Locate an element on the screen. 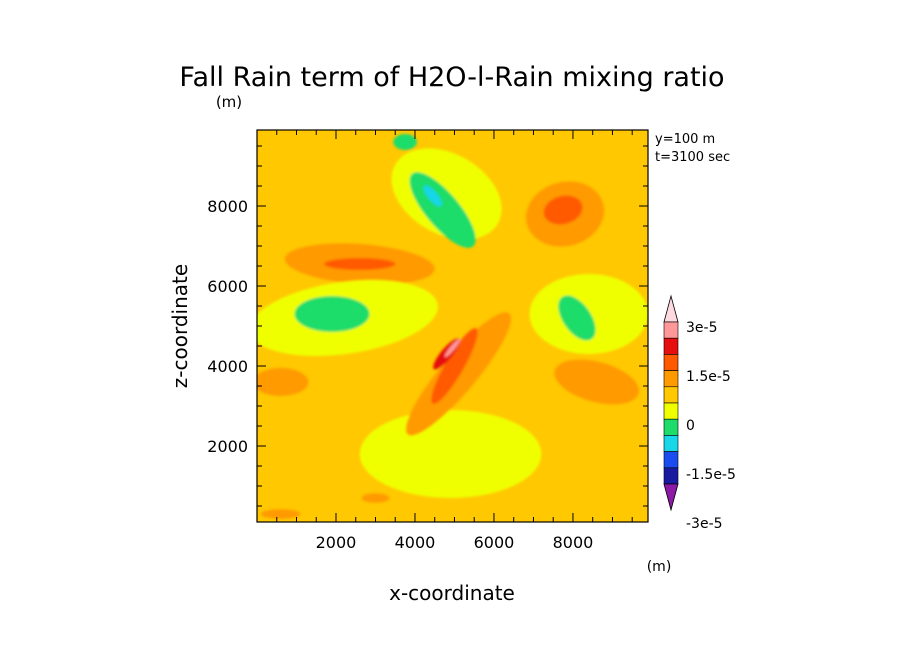 Image resolution: width=904 pixels, height=654 pixels. y-tick-label: 4000 is located at coordinates (227, 366).